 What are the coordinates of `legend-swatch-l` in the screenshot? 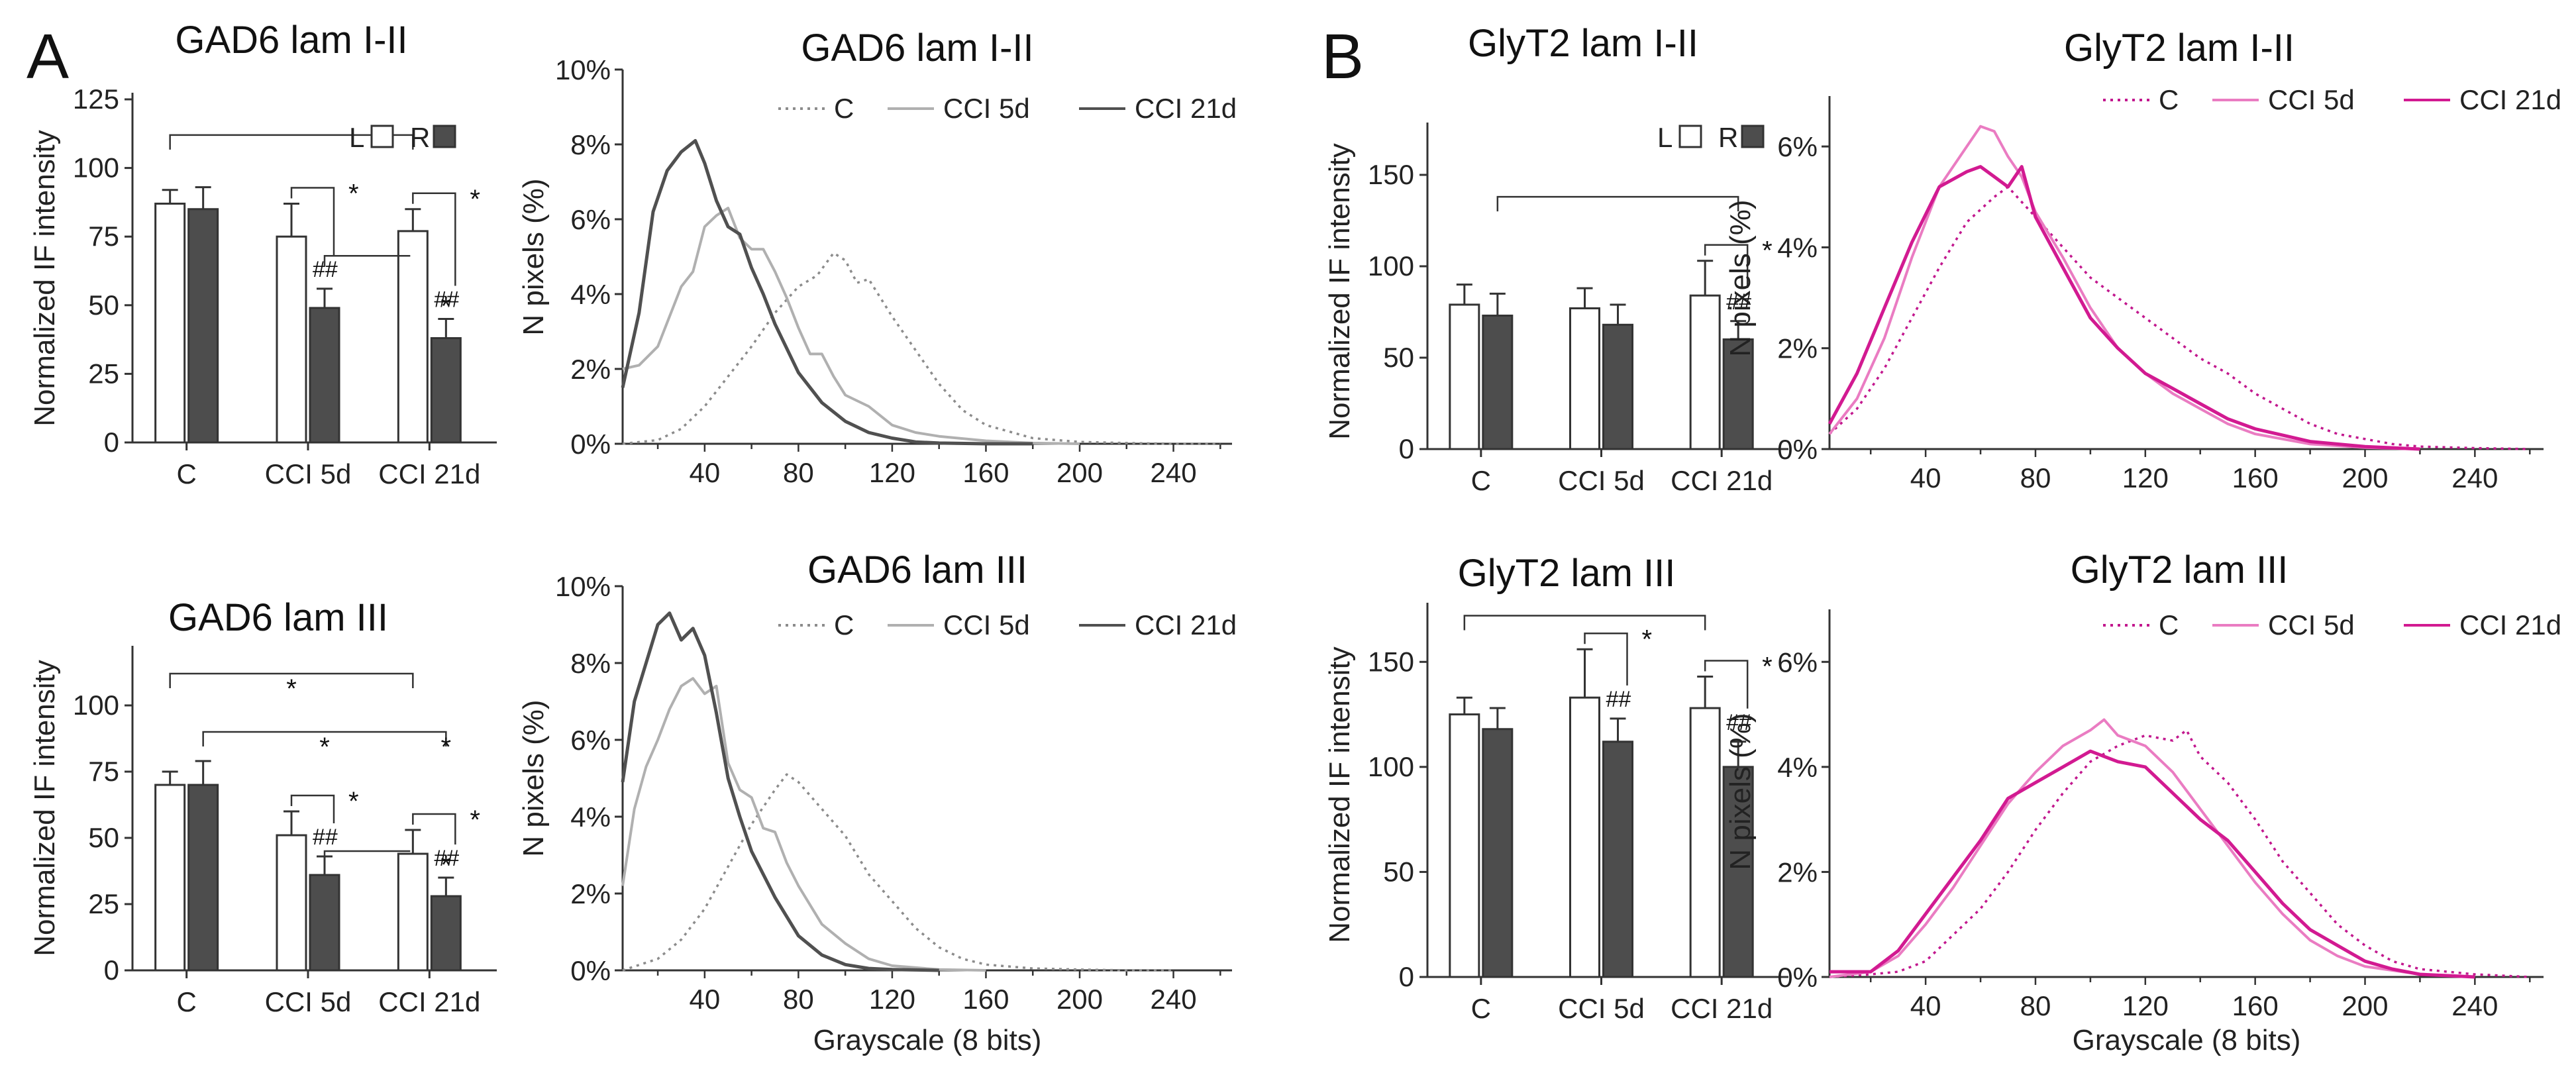 It's located at (382, 136).